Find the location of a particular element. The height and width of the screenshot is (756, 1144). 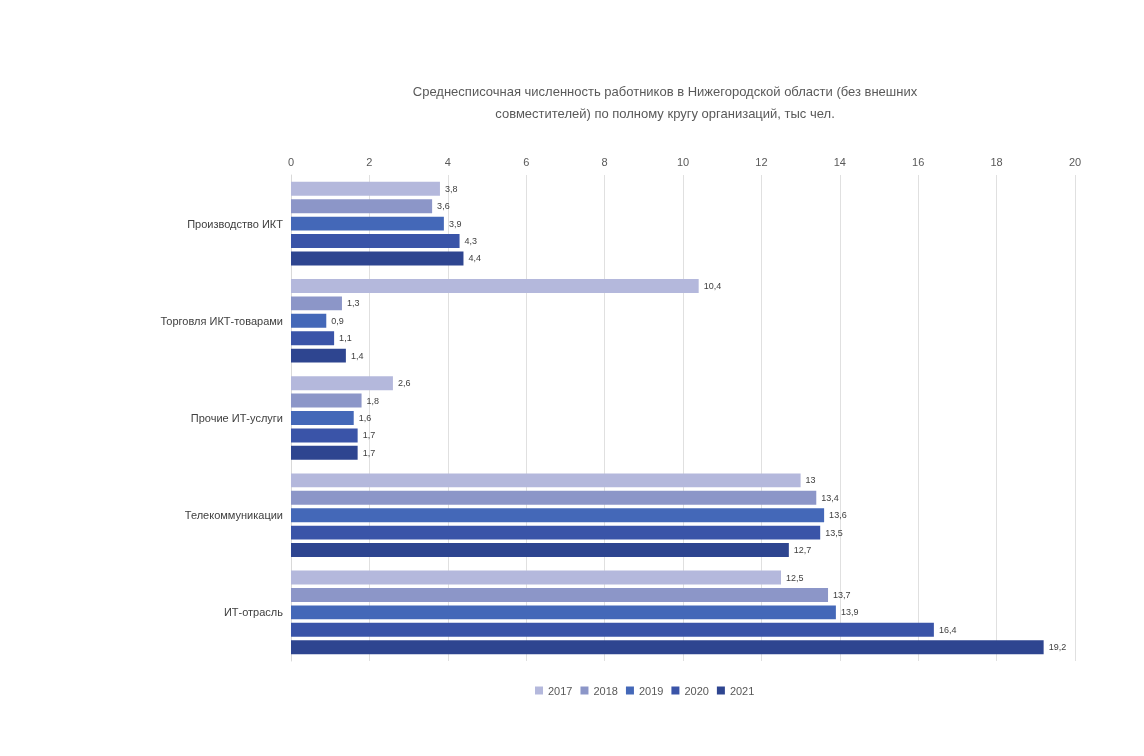

data-label: 4,3 is located at coordinates (471, 241).